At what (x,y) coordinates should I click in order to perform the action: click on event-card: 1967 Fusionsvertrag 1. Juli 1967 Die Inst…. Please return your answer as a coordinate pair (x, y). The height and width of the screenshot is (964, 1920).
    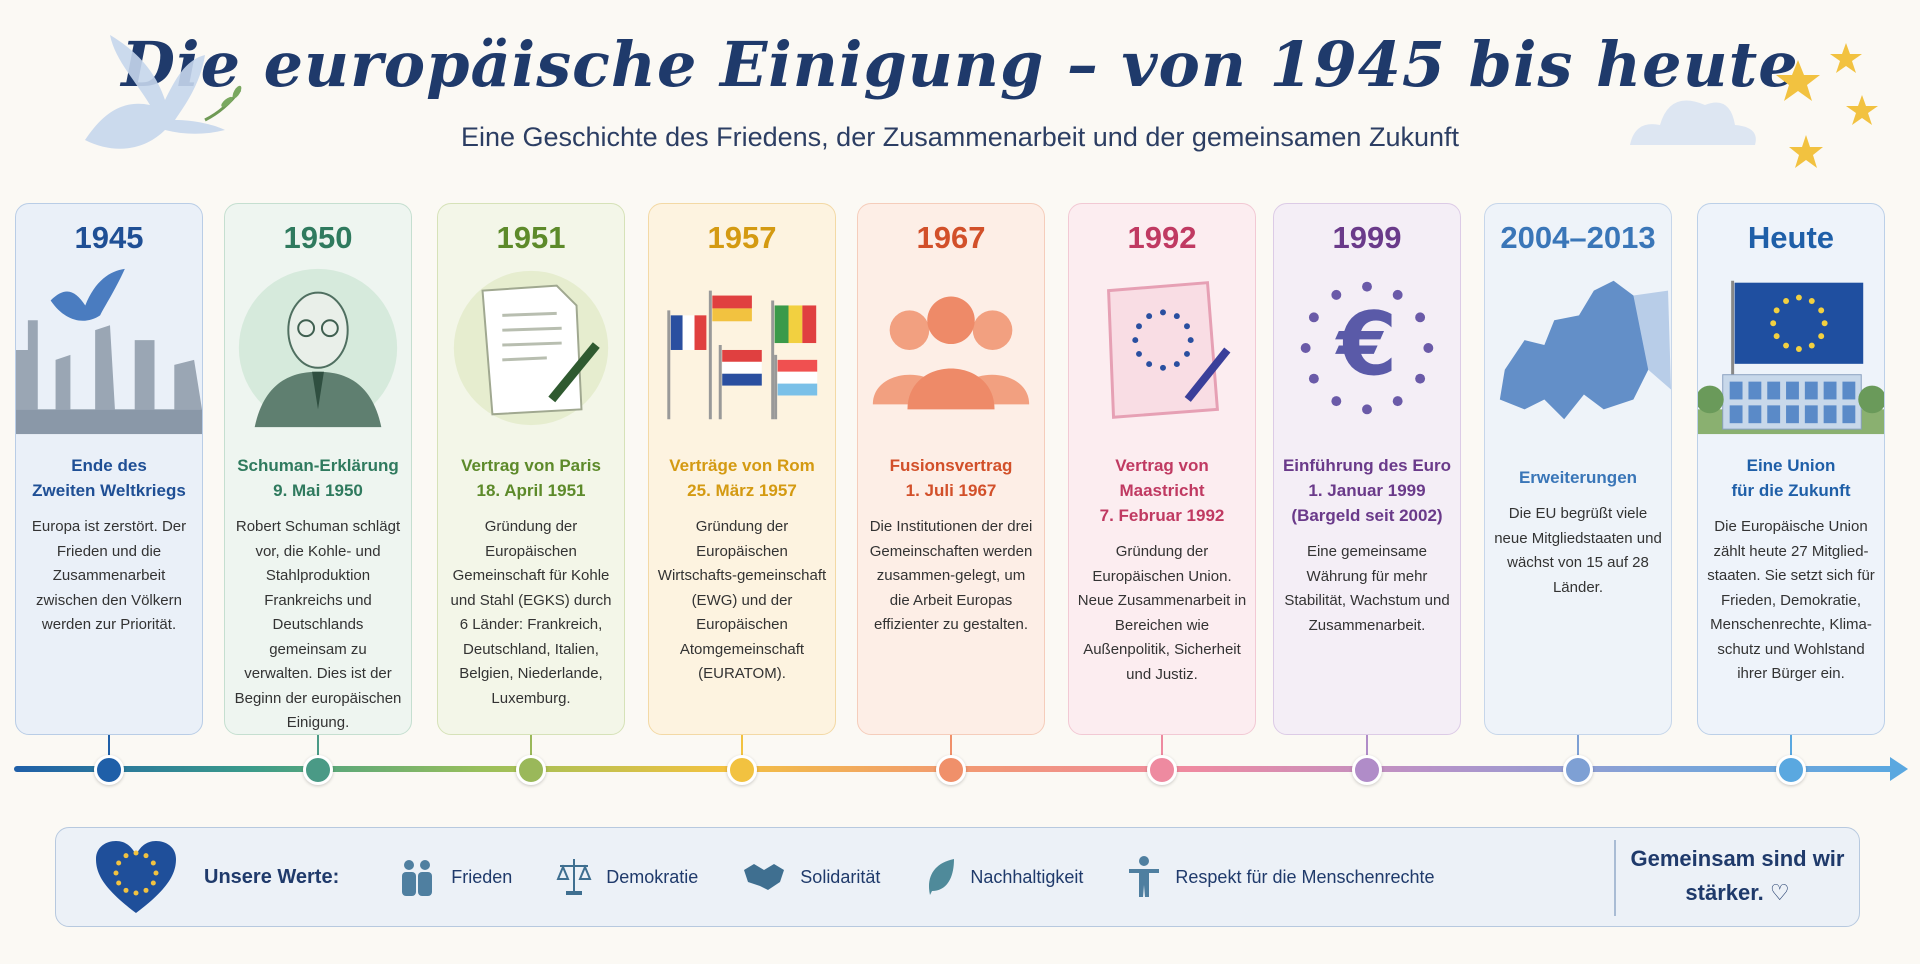
    Looking at the image, I should click on (951, 469).